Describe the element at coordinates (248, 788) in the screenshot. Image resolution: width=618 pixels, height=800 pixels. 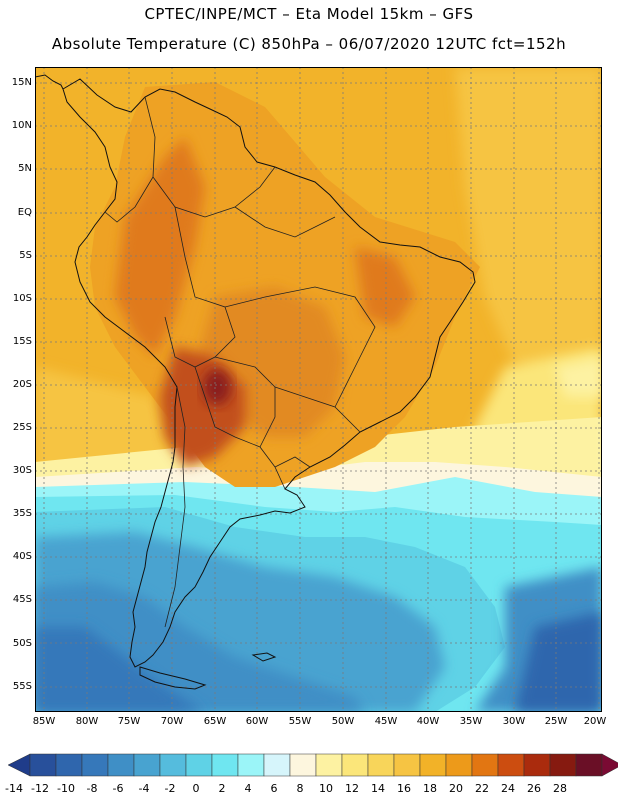
I see `colorbar-label: 4` at that location.